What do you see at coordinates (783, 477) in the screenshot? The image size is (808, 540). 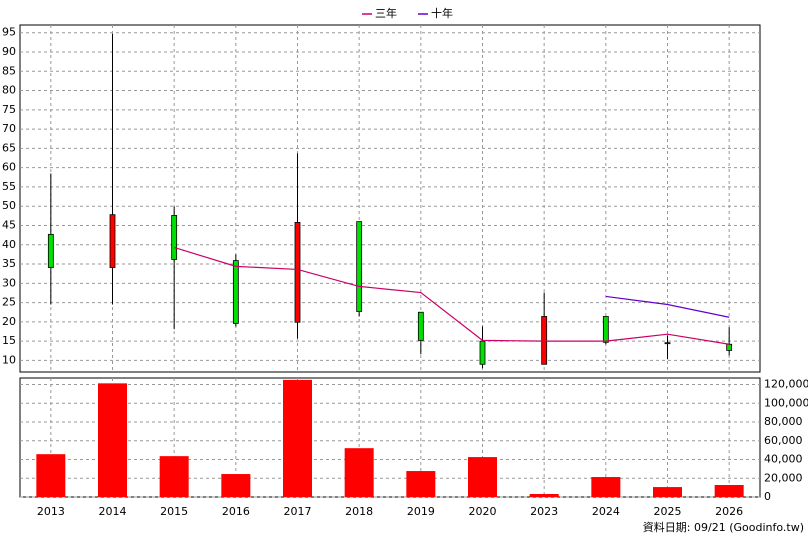 I see `y2-tick-label: 20,000` at bounding box center [783, 477].